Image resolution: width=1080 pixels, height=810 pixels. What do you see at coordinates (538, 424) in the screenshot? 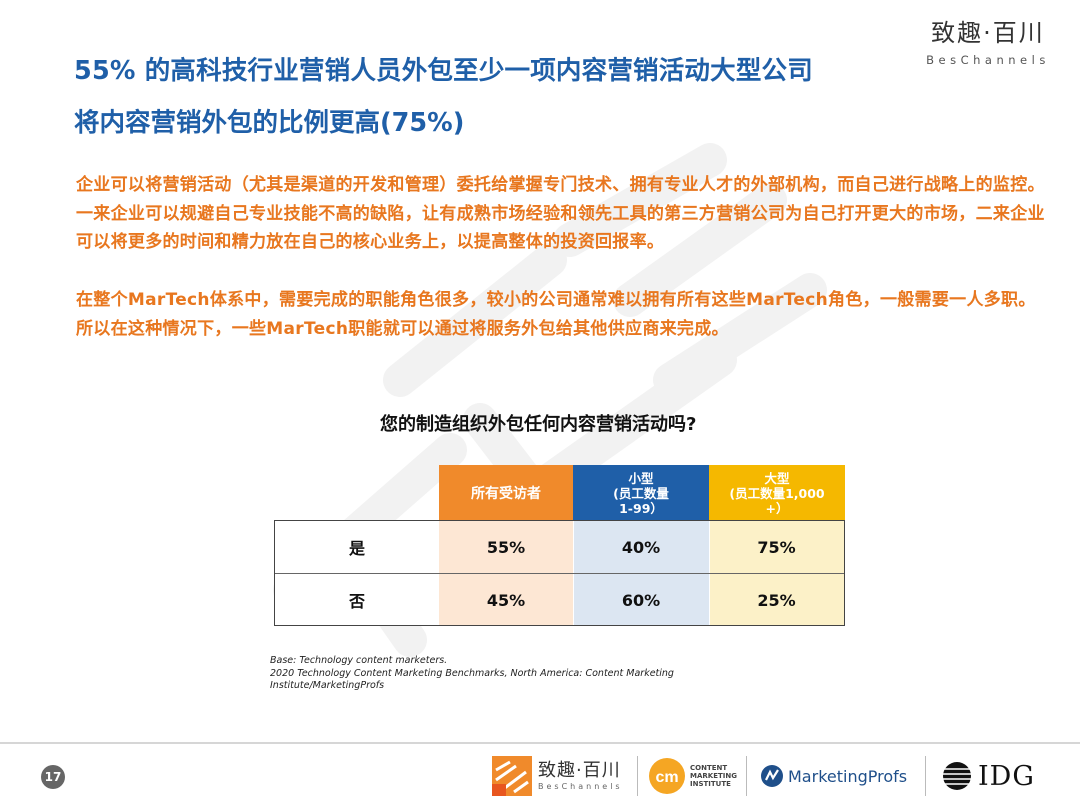
I see `table-title: 您的制造组织外包任何内容营销活动吗?` at bounding box center [538, 424].